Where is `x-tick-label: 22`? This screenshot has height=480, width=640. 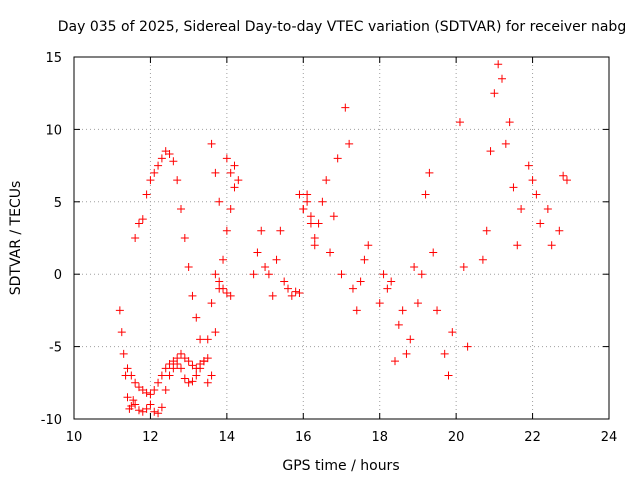 x-tick-label: 22 is located at coordinates (532, 437).